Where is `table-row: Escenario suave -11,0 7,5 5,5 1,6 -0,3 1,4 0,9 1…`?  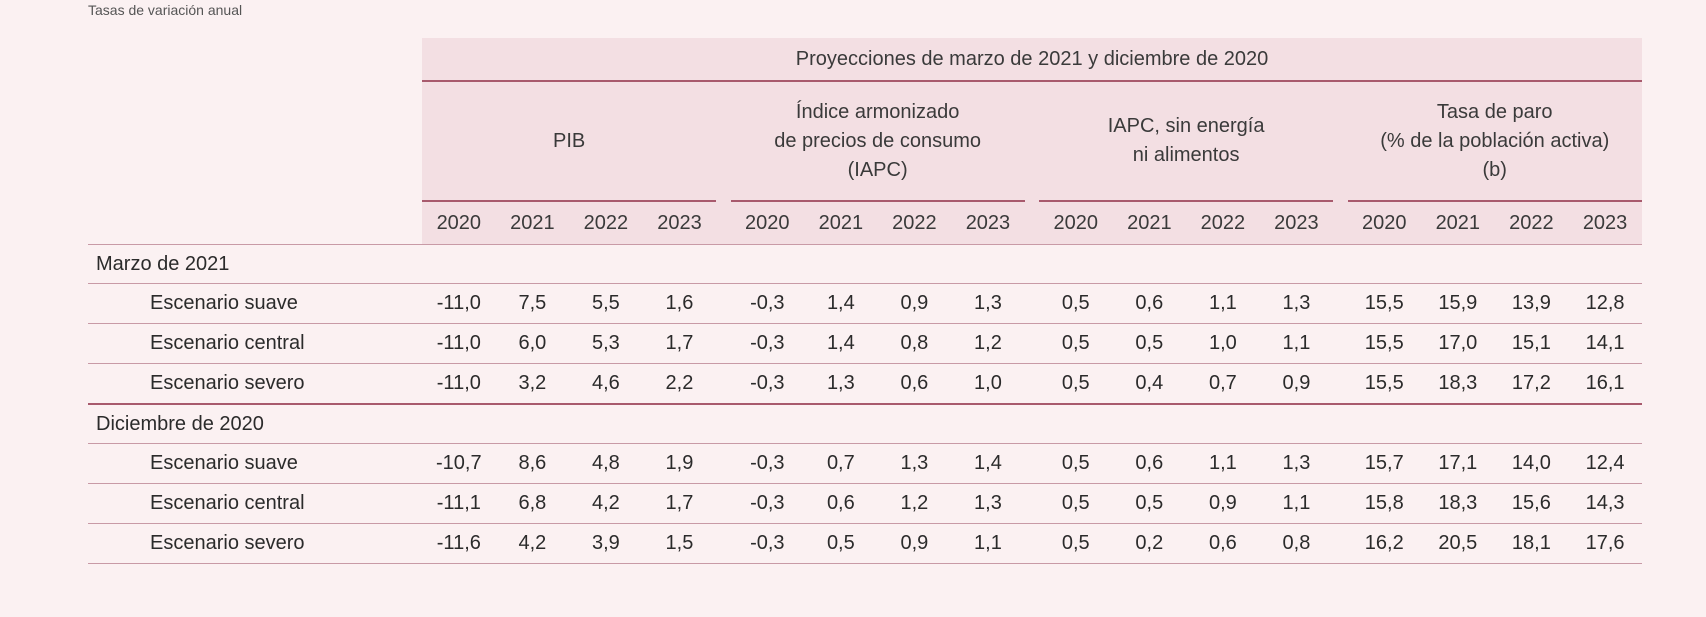 table-row: Escenario suave -11,0 7,5 5,5 1,6 -0,3 1,4 0,9 1… is located at coordinates (865, 303).